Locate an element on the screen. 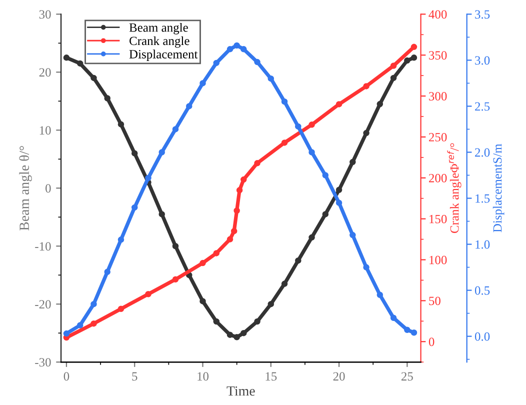 The image size is (526, 405). y-tick-label: 0 is located at coordinates (48, 188).